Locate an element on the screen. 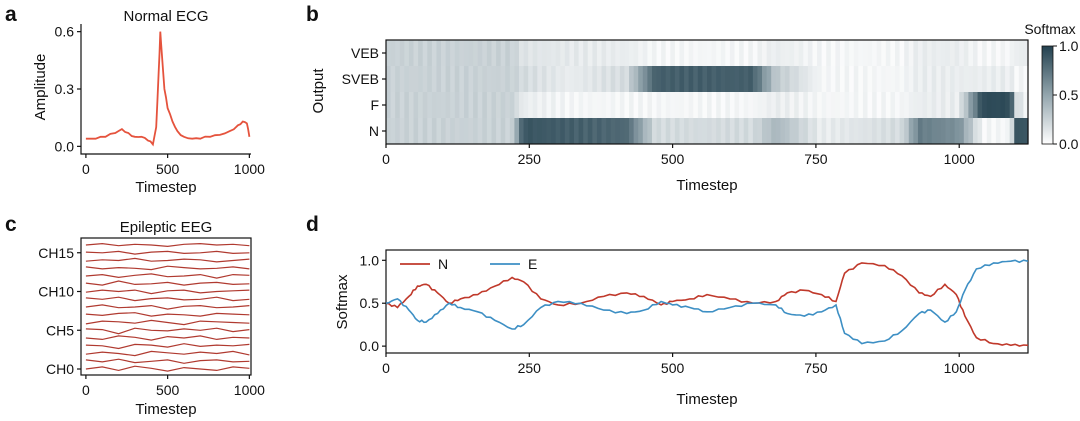 The width and height of the screenshot is (1080, 421). panel-a-ylabel: Amplitude is located at coordinates (40, 87).